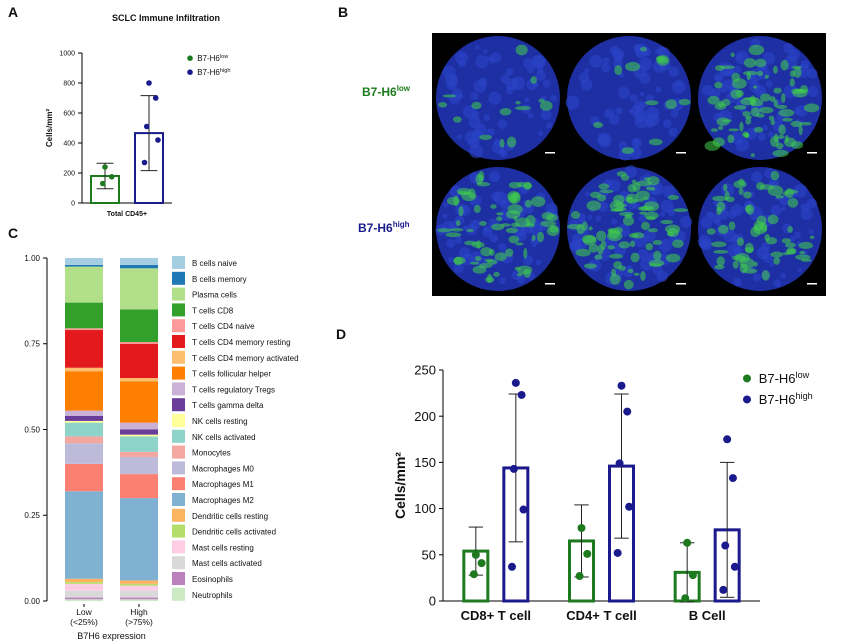 The image size is (841, 644). I want to click on x-tick-label: High, so click(139, 612).